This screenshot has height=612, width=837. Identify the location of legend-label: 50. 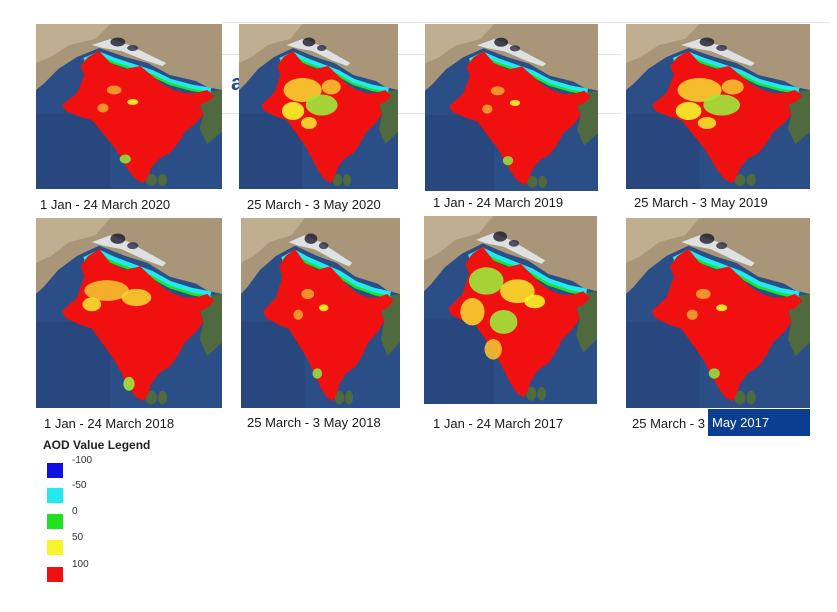
(78, 537).